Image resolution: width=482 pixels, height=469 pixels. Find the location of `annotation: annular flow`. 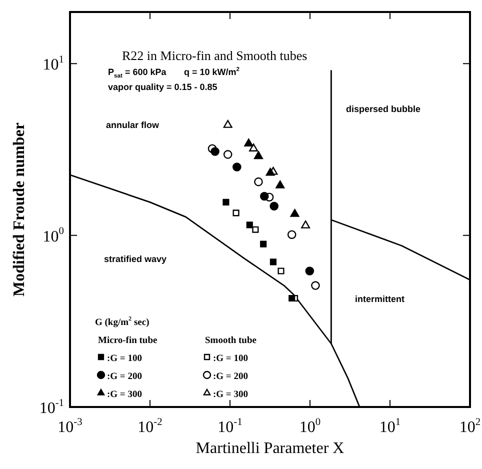

annotation: annular flow is located at coordinates (133, 125).